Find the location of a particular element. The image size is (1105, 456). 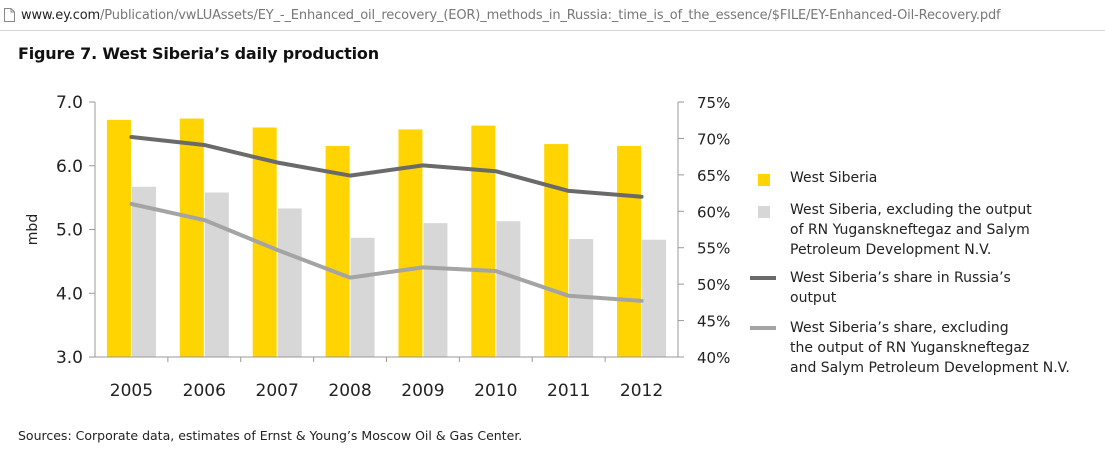

legend-swatch-share-excl is located at coordinates (763, 328).